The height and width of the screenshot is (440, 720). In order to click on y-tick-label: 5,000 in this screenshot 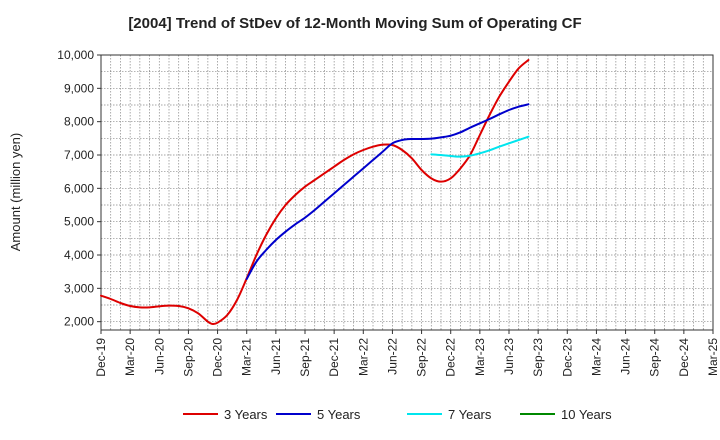, I will do `click(79, 222)`.